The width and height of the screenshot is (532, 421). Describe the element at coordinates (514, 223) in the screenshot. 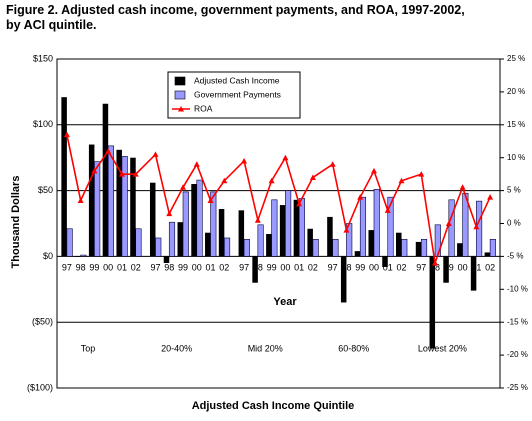

I see `y2-tick-label: 0 %` at that location.